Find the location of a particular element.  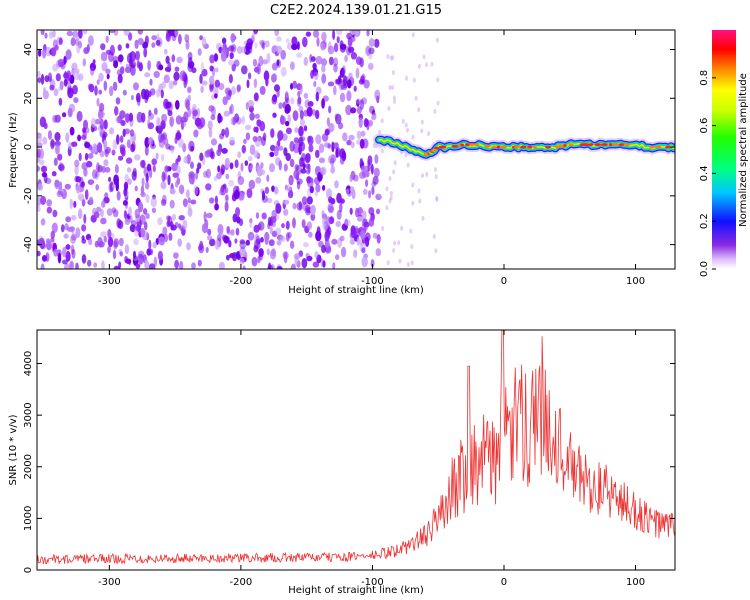

colorbar-tick-label: 0.4 is located at coordinates (704, 173).